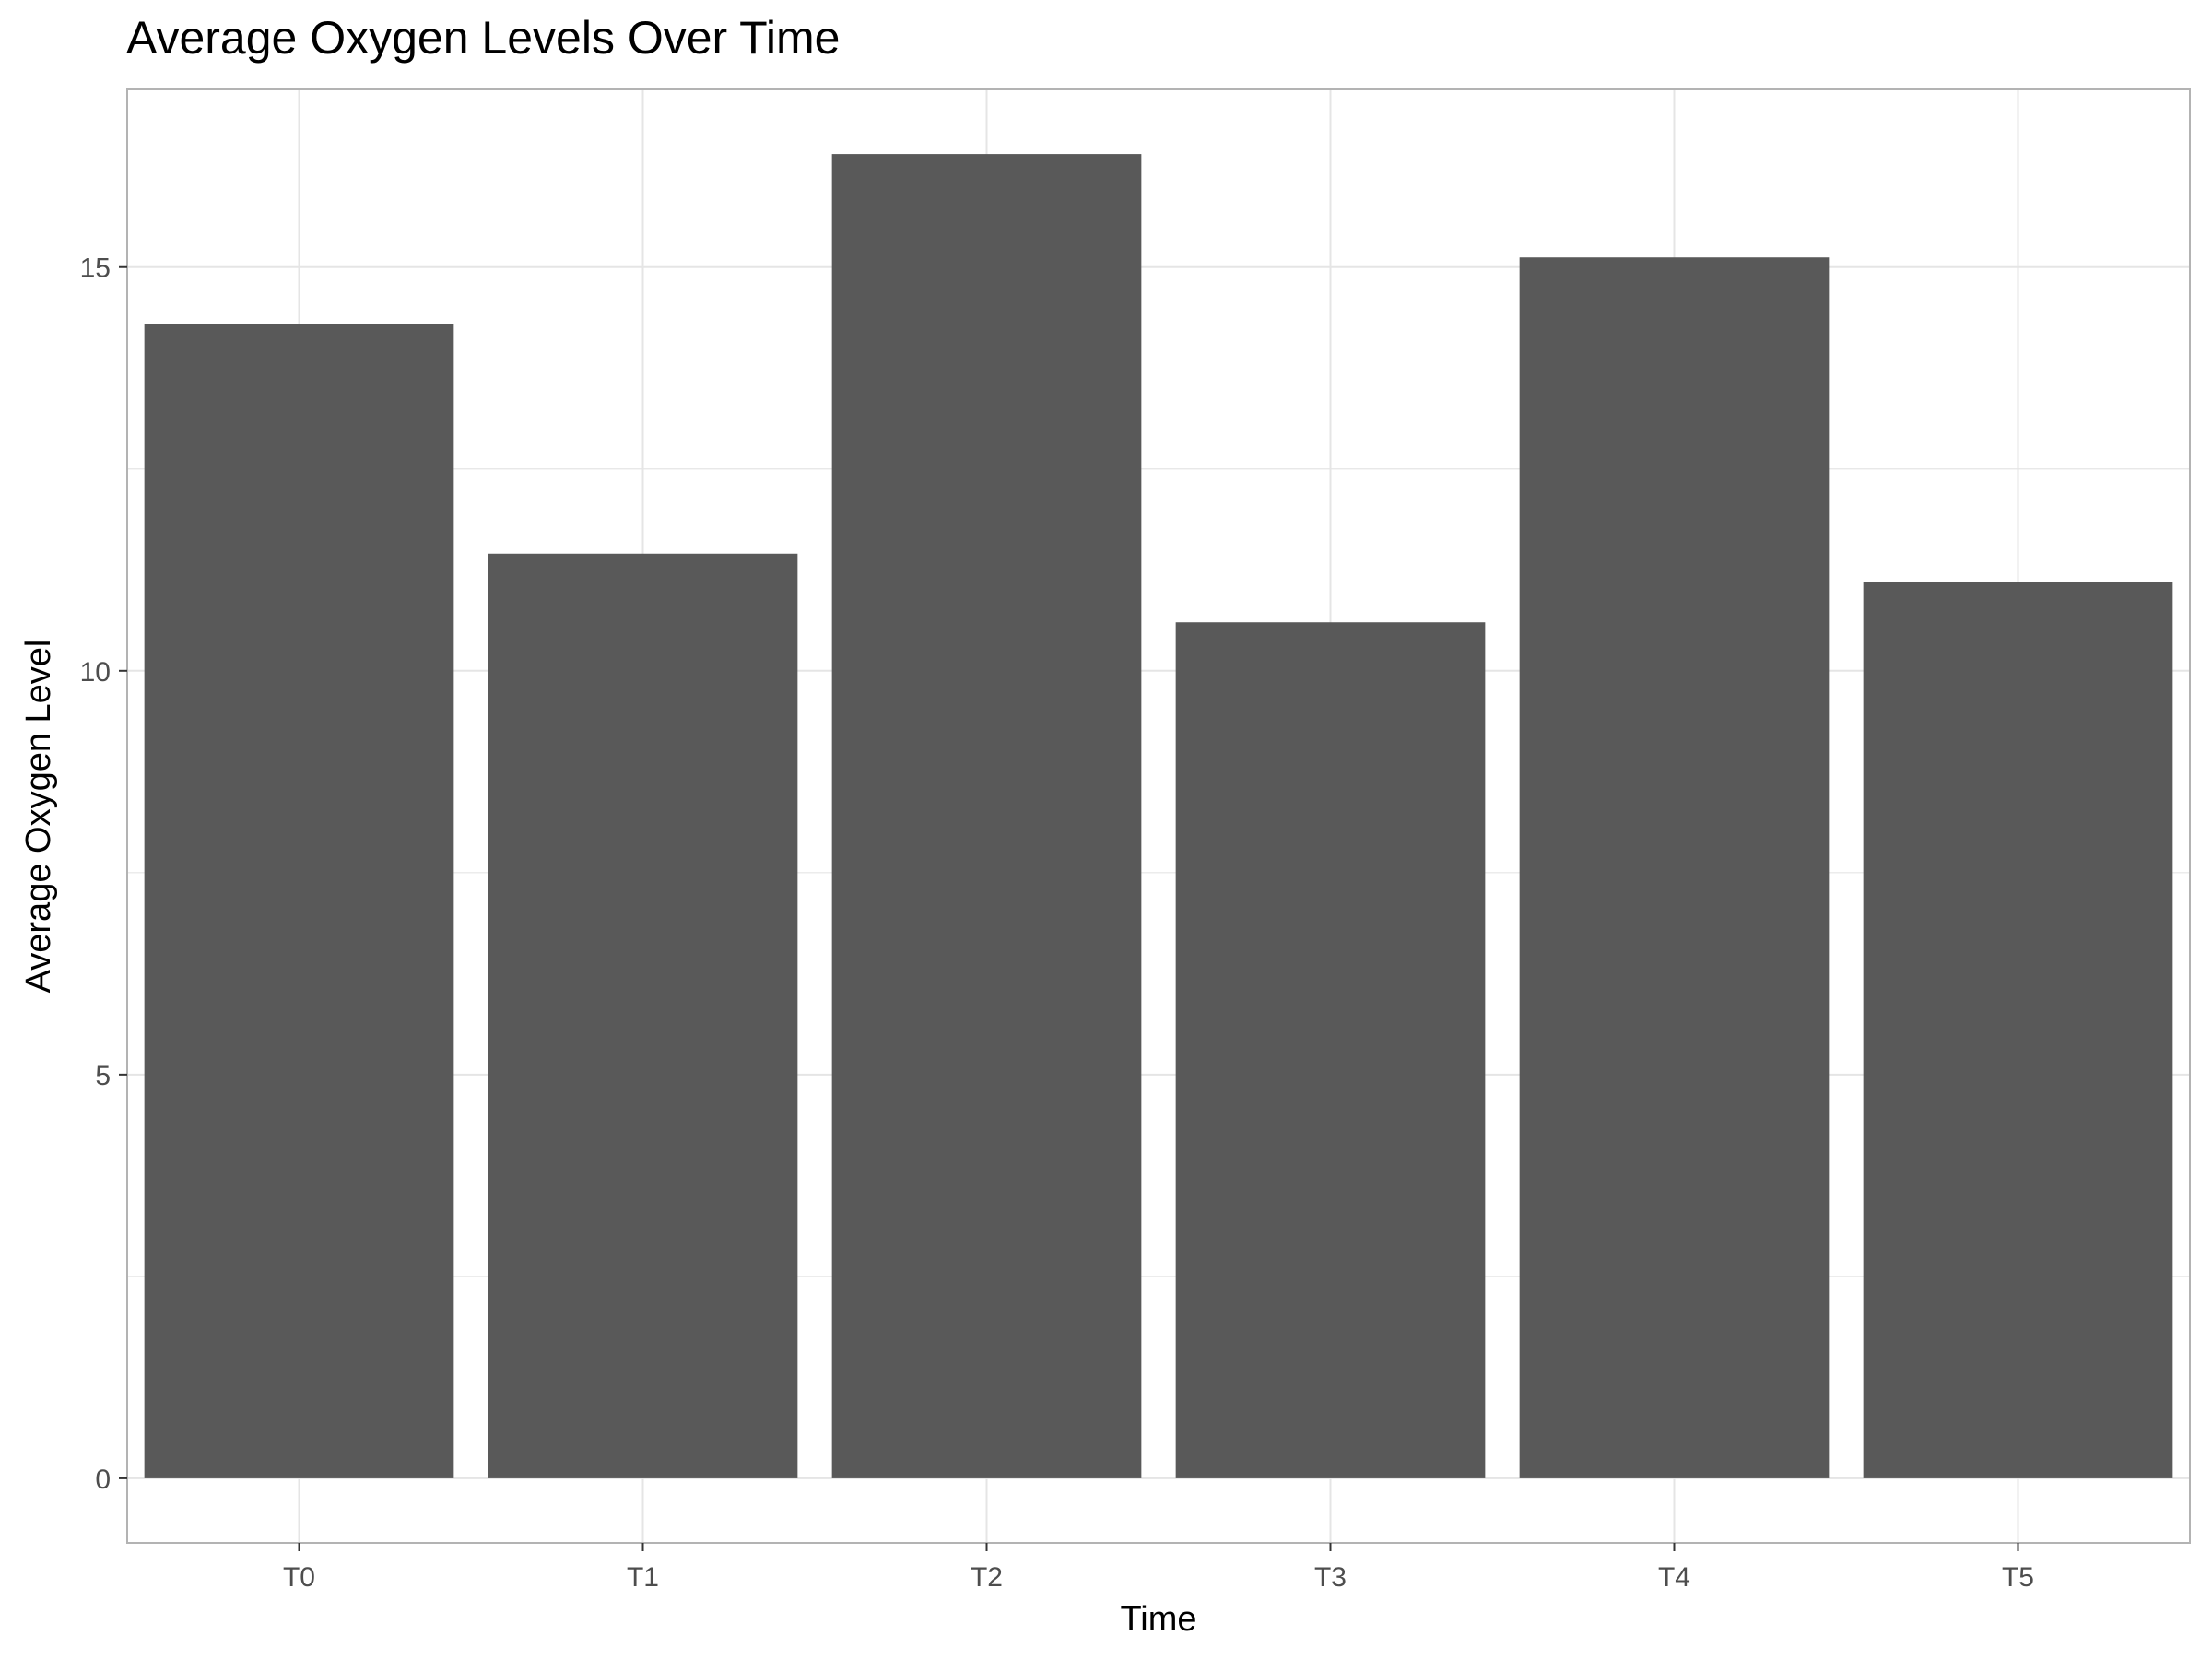 The height and width of the screenshot is (1659, 2212). Describe the element at coordinates (103, 1480) in the screenshot. I see `y-tick-label: 0` at that location.